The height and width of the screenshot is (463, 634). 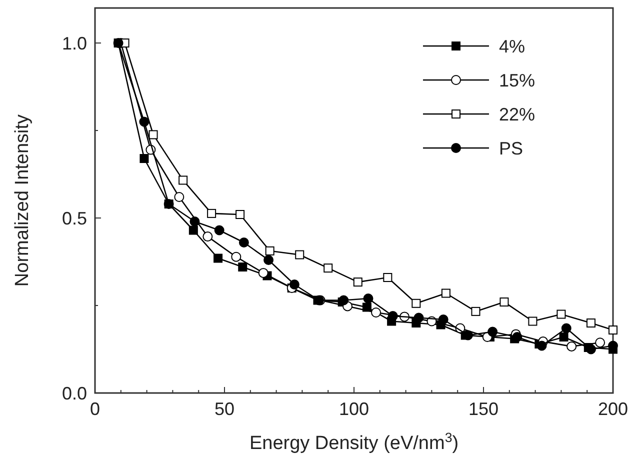 I want to click on x-tick-label: 50, so click(x=224, y=409).